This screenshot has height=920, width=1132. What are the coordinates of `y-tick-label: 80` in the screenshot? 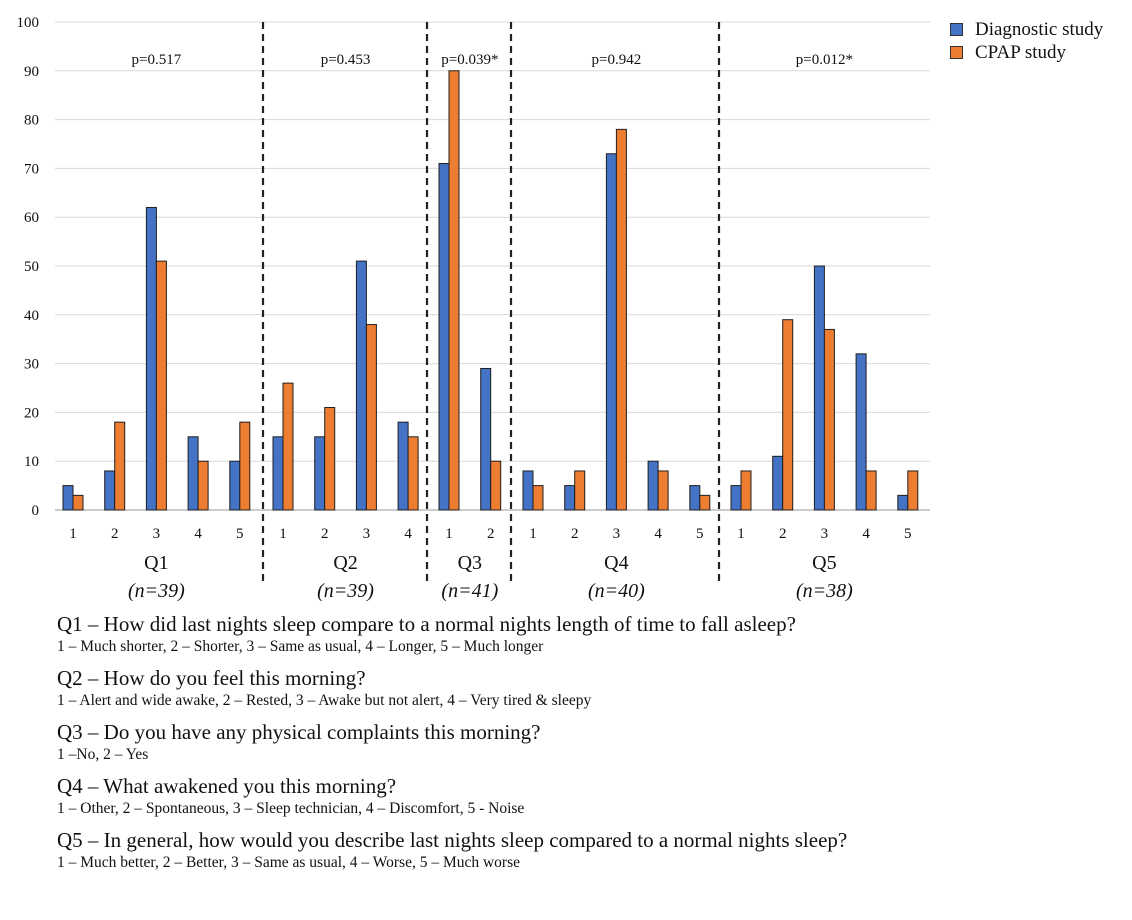 It's located at (31, 121).